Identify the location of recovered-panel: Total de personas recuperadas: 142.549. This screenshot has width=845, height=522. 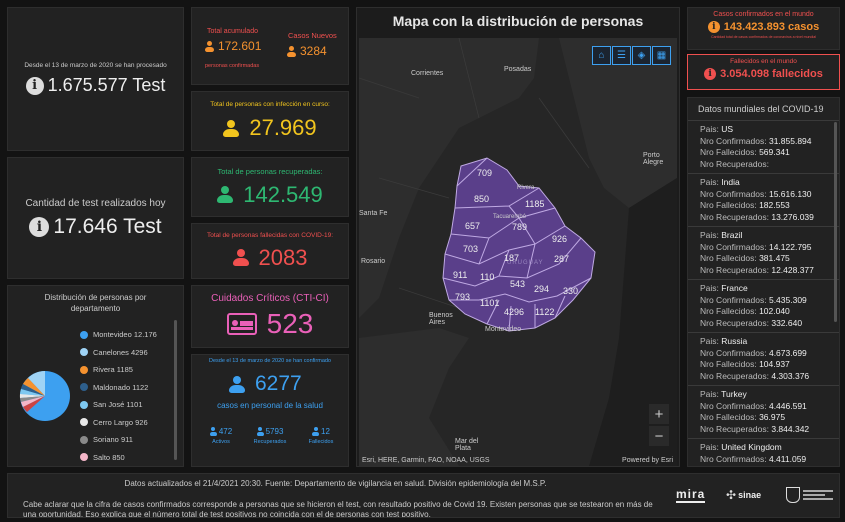
(270, 187).